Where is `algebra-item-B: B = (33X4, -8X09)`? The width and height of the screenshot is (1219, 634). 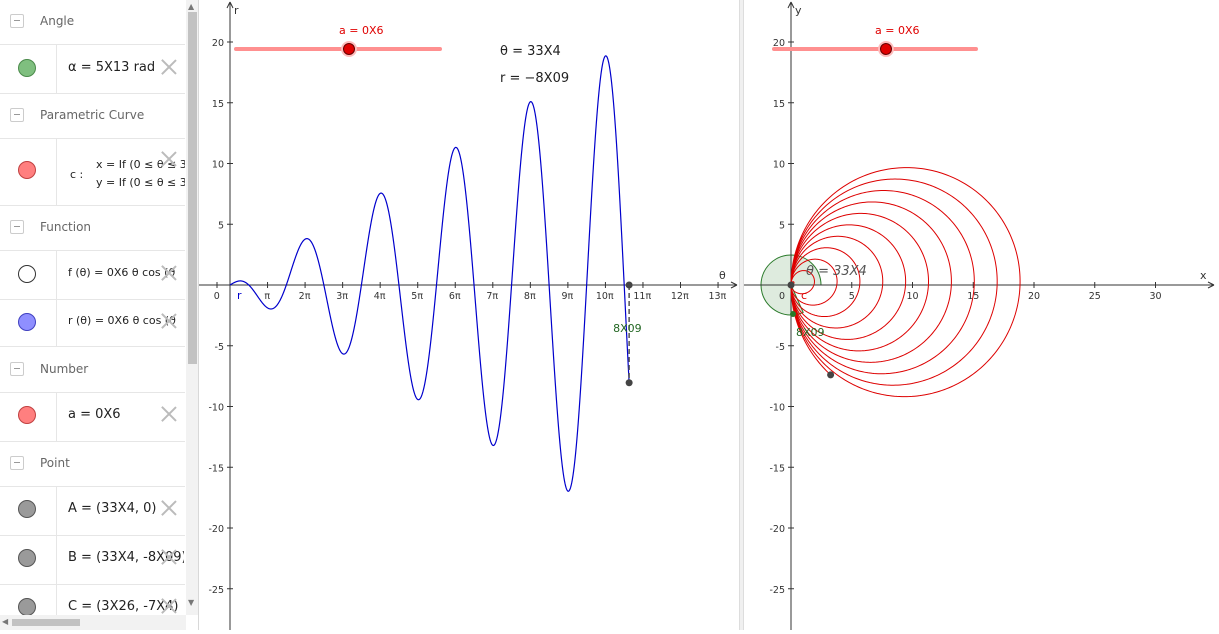 algebra-item-B: B = (33X4, -8X09) is located at coordinates (92, 560).